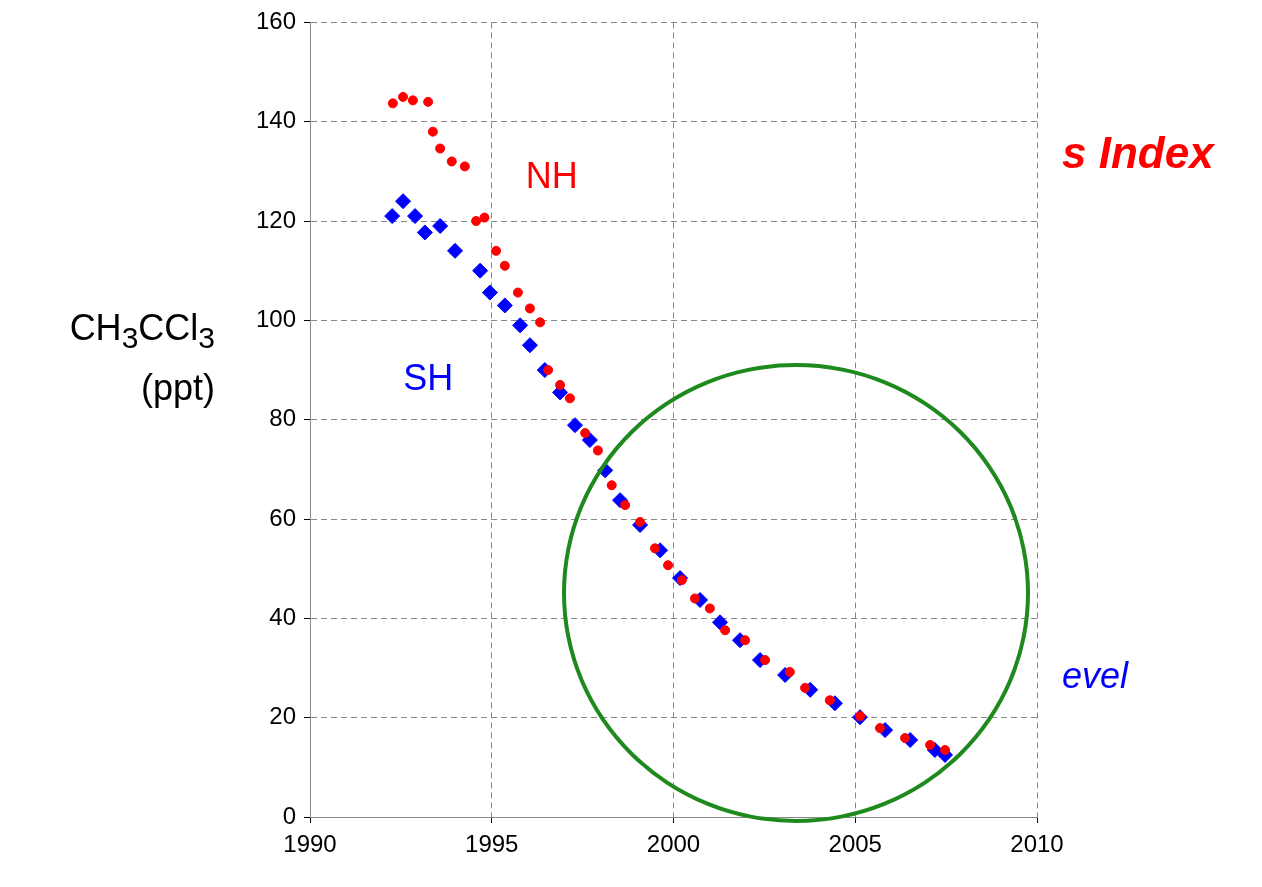 This screenshot has height=887, width=1262. Describe the element at coordinates (289, 815) in the screenshot. I see `y-tick-label: 0` at that location.